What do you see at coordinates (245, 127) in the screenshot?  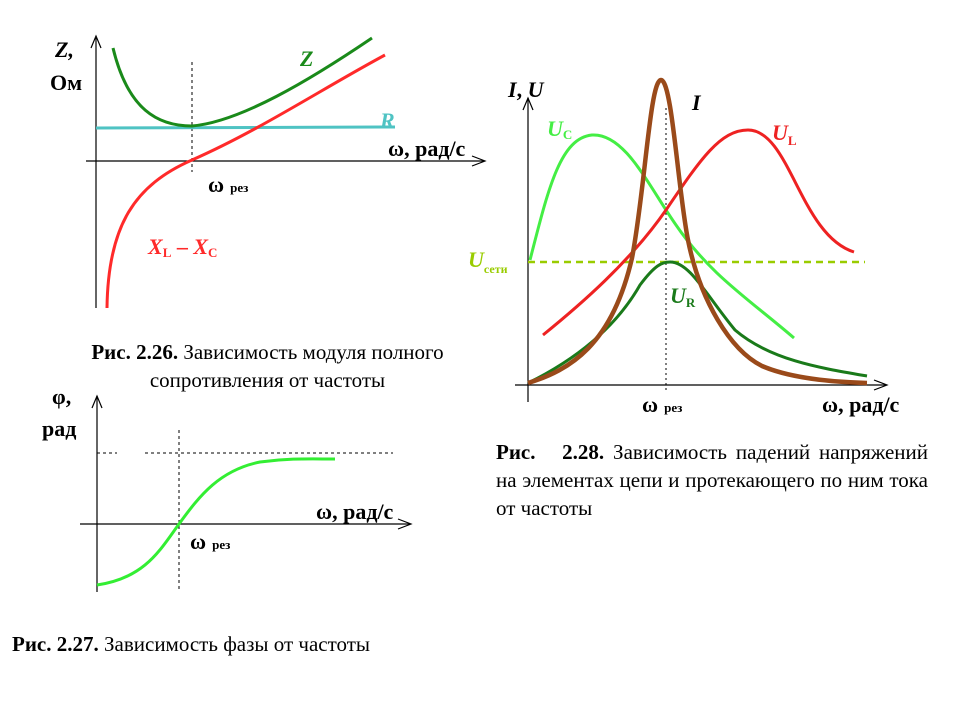 I see `fig26-r-line` at bounding box center [245, 127].